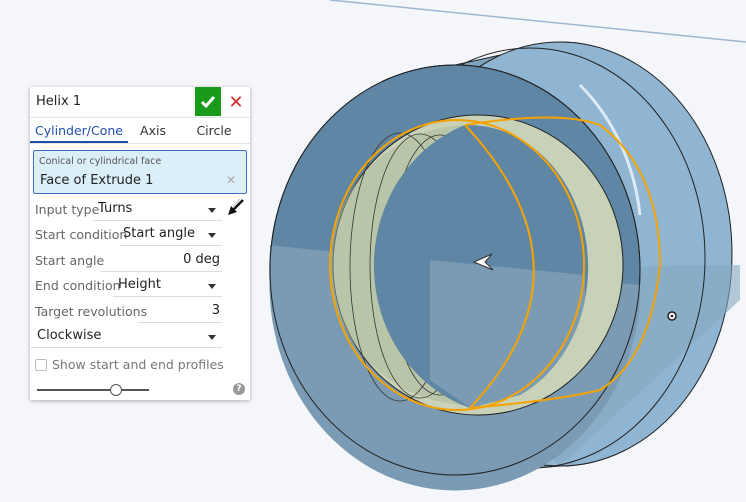 This screenshot has height=502, width=746. I want to click on tab-bar: Cylinder/Cone Axis Circle, so click(140, 131).